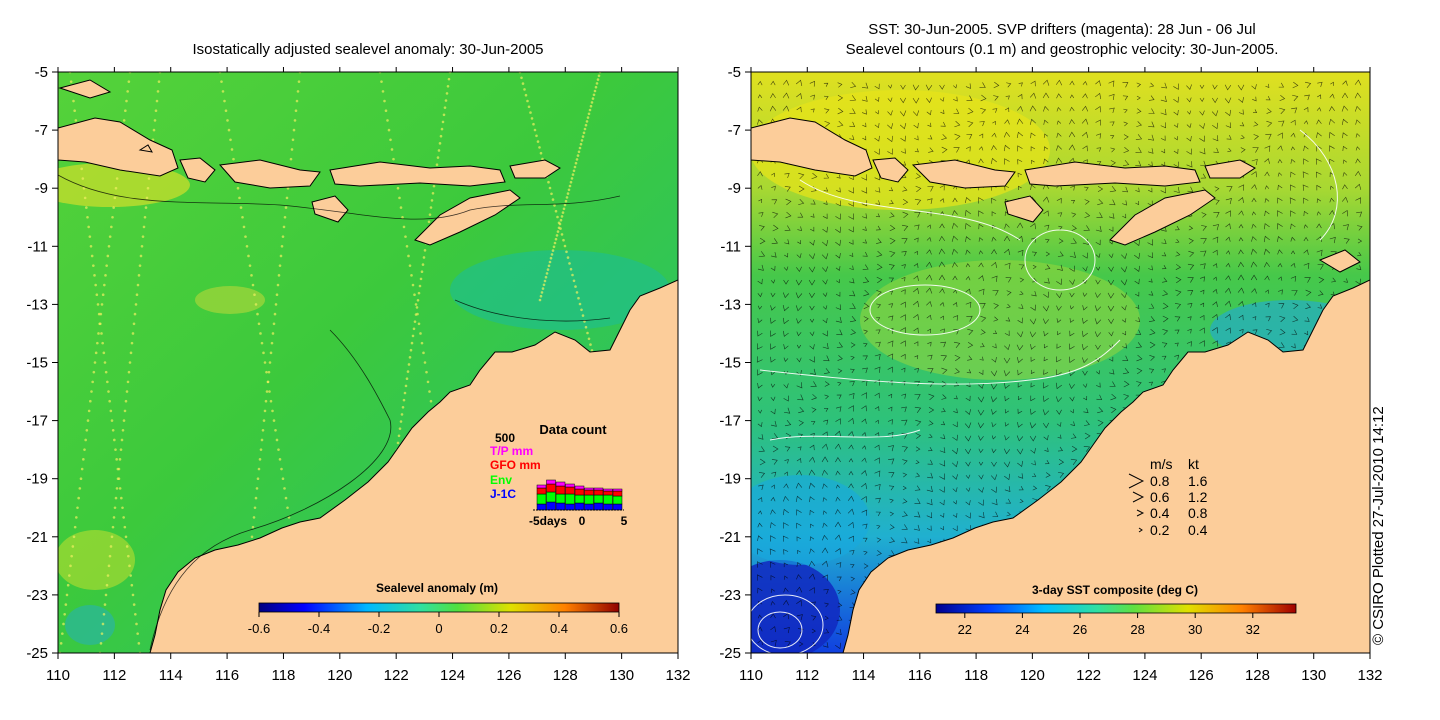 The height and width of the screenshot is (720, 1440). What do you see at coordinates (319, 628) in the screenshot?
I see `left-colorbar-tick-label: -0.4` at bounding box center [319, 628].